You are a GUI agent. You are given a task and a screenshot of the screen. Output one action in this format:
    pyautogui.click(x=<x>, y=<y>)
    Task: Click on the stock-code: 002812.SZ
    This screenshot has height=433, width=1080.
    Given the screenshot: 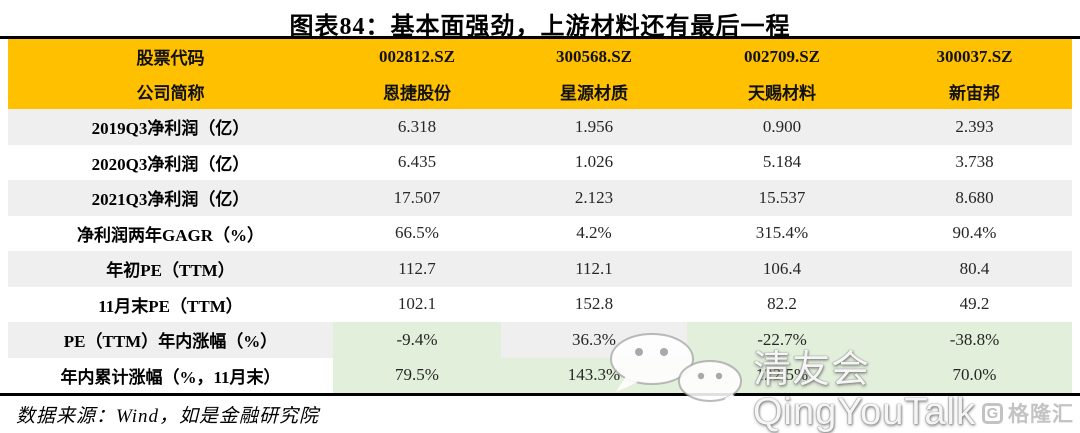 What is the action you would take?
    pyautogui.click(x=417, y=56)
    